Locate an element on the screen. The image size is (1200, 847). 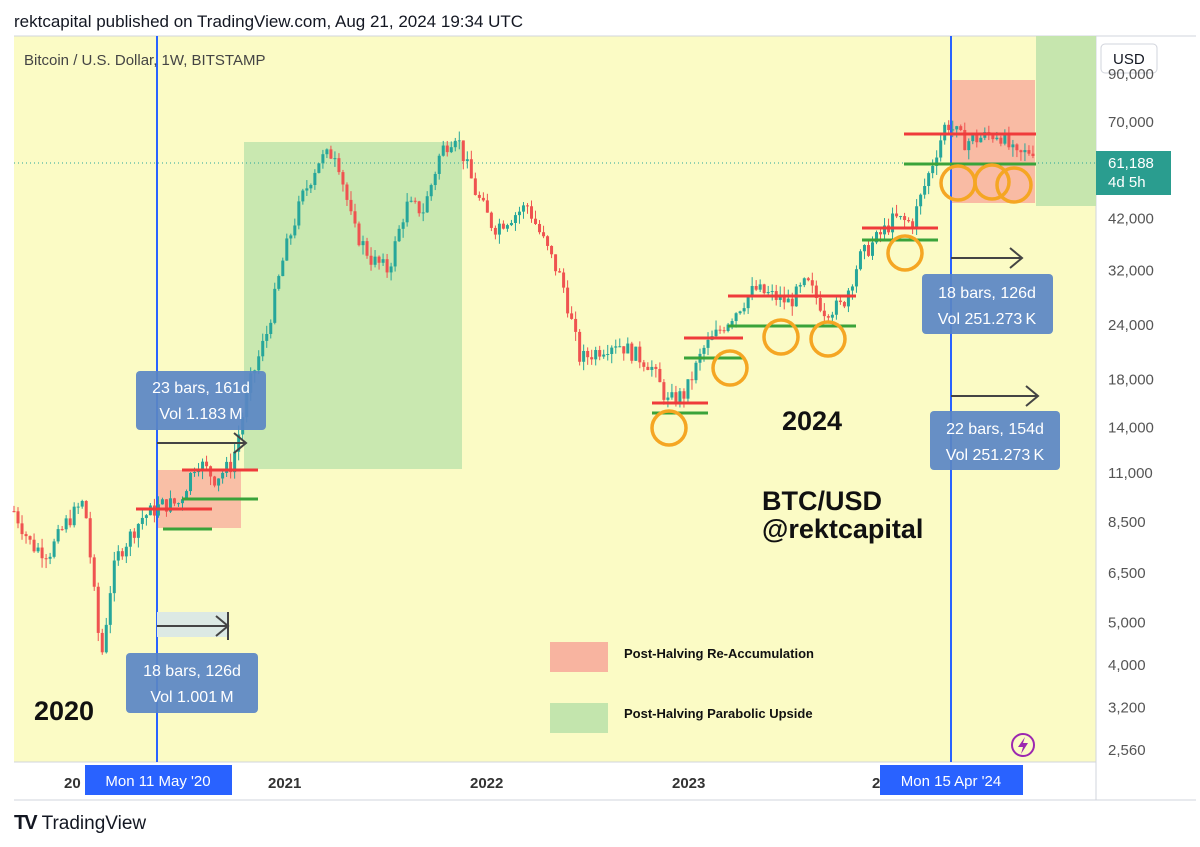
parabolic-zone-2020 is located at coordinates (353, 305).